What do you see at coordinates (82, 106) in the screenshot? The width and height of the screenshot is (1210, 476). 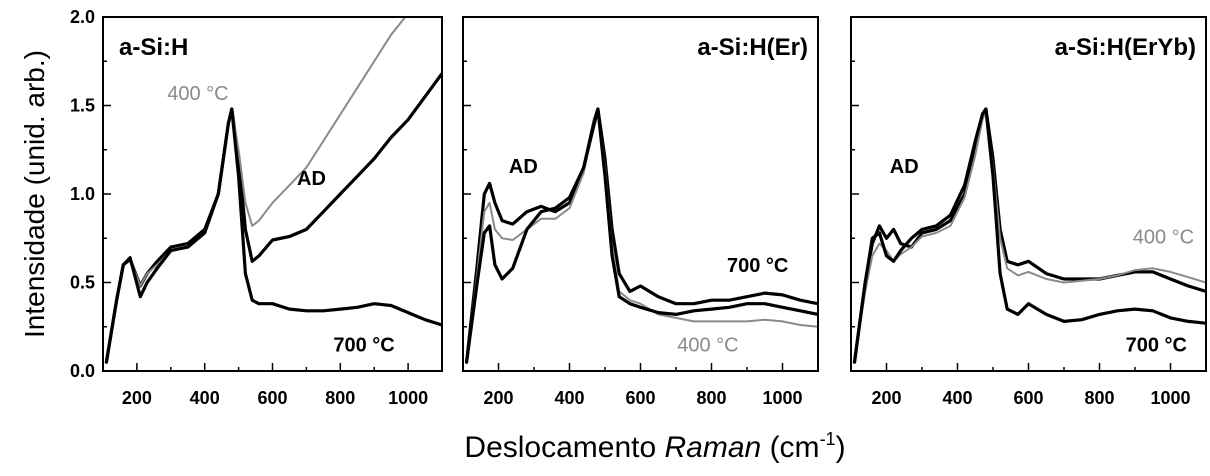 I see `y-tick-label: 1.5` at bounding box center [82, 106].